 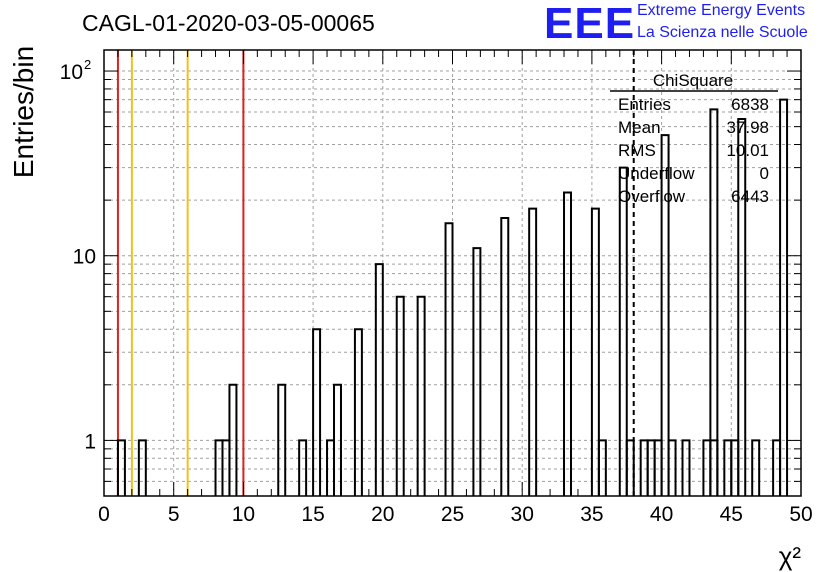 What do you see at coordinates (90, 441) in the screenshot?
I see `y-tick-label: 1` at bounding box center [90, 441].